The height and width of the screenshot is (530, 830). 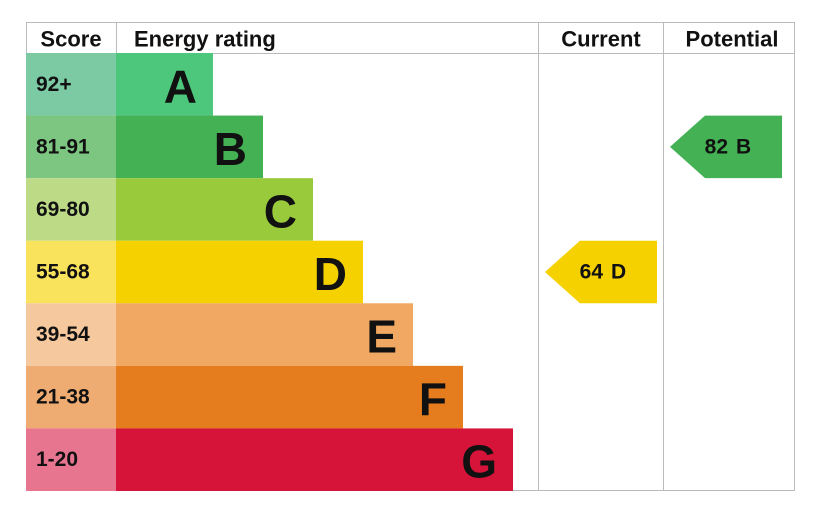 I want to click on header-score: Score, so click(x=70, y=39).